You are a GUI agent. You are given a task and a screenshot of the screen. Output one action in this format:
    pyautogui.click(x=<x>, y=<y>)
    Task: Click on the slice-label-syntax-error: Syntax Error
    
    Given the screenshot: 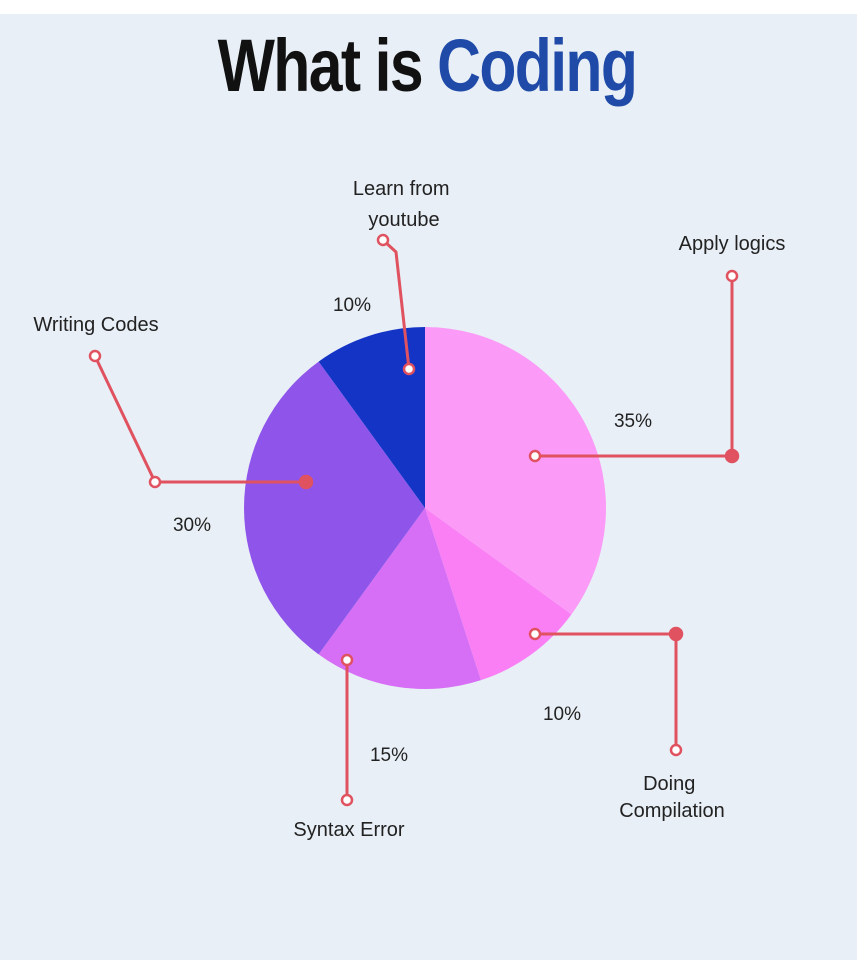 What is the action you would take?
    pyautogui.click(x=348, y=830)
    